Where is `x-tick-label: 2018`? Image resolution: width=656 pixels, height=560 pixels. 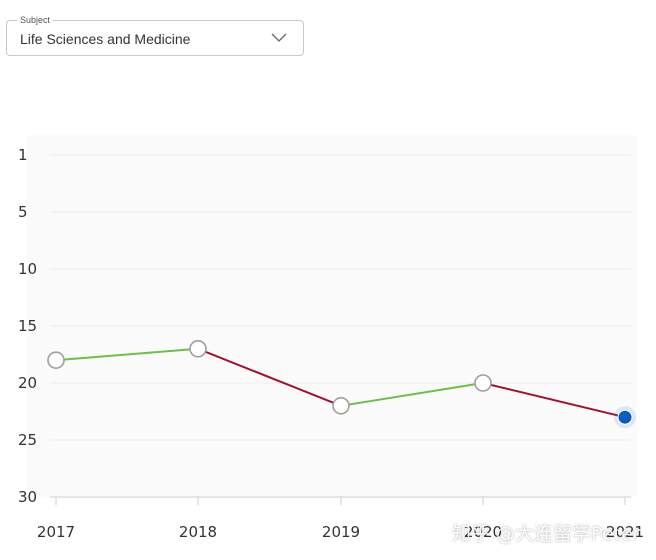
x-tick-label: 2018 is located at coordinates (198, 532).